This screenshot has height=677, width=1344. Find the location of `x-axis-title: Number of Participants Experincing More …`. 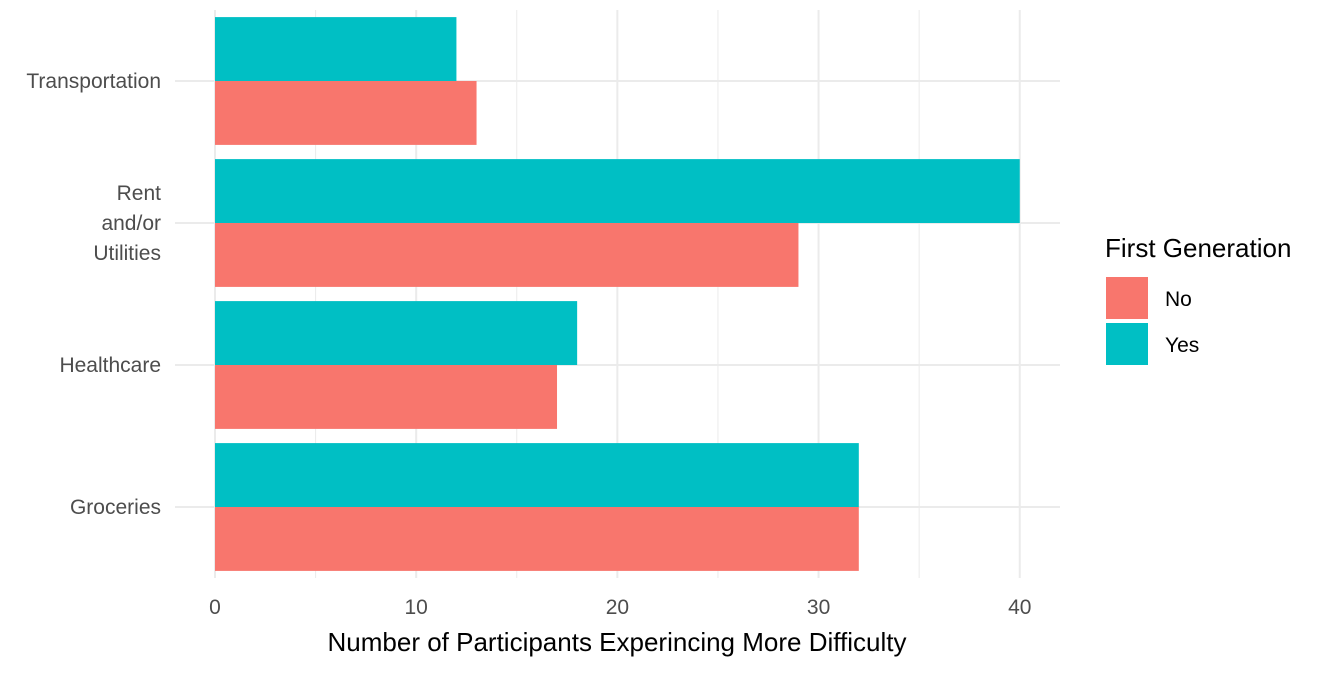

x-axis-title: Number of Participants Experincing More … is located at coordinates (617, 642).